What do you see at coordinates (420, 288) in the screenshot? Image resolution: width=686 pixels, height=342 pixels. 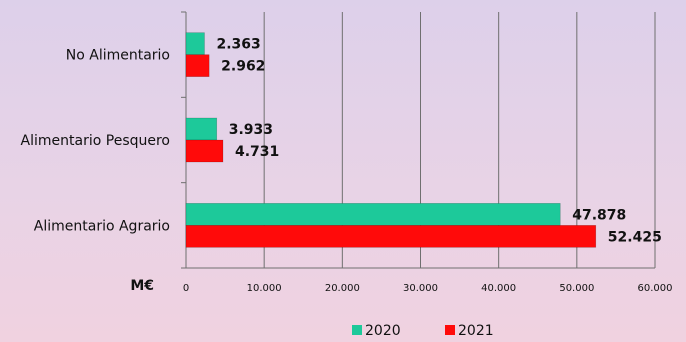 I see `x-tick-label: 30.000` at bounding box center [420, 288].